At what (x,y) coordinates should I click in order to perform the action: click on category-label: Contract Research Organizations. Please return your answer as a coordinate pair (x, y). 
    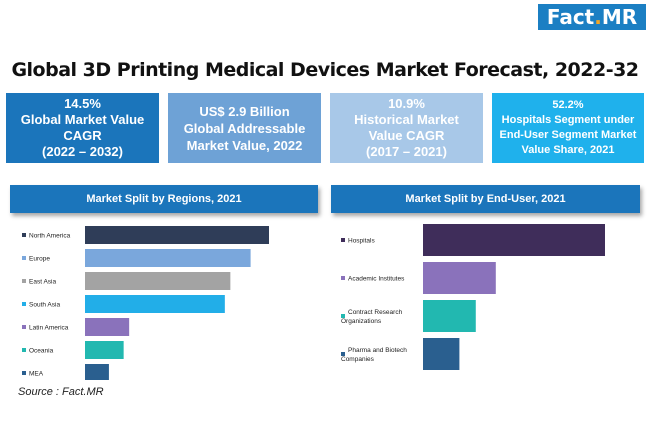
    Looking at the image, I should click on (372, 317).